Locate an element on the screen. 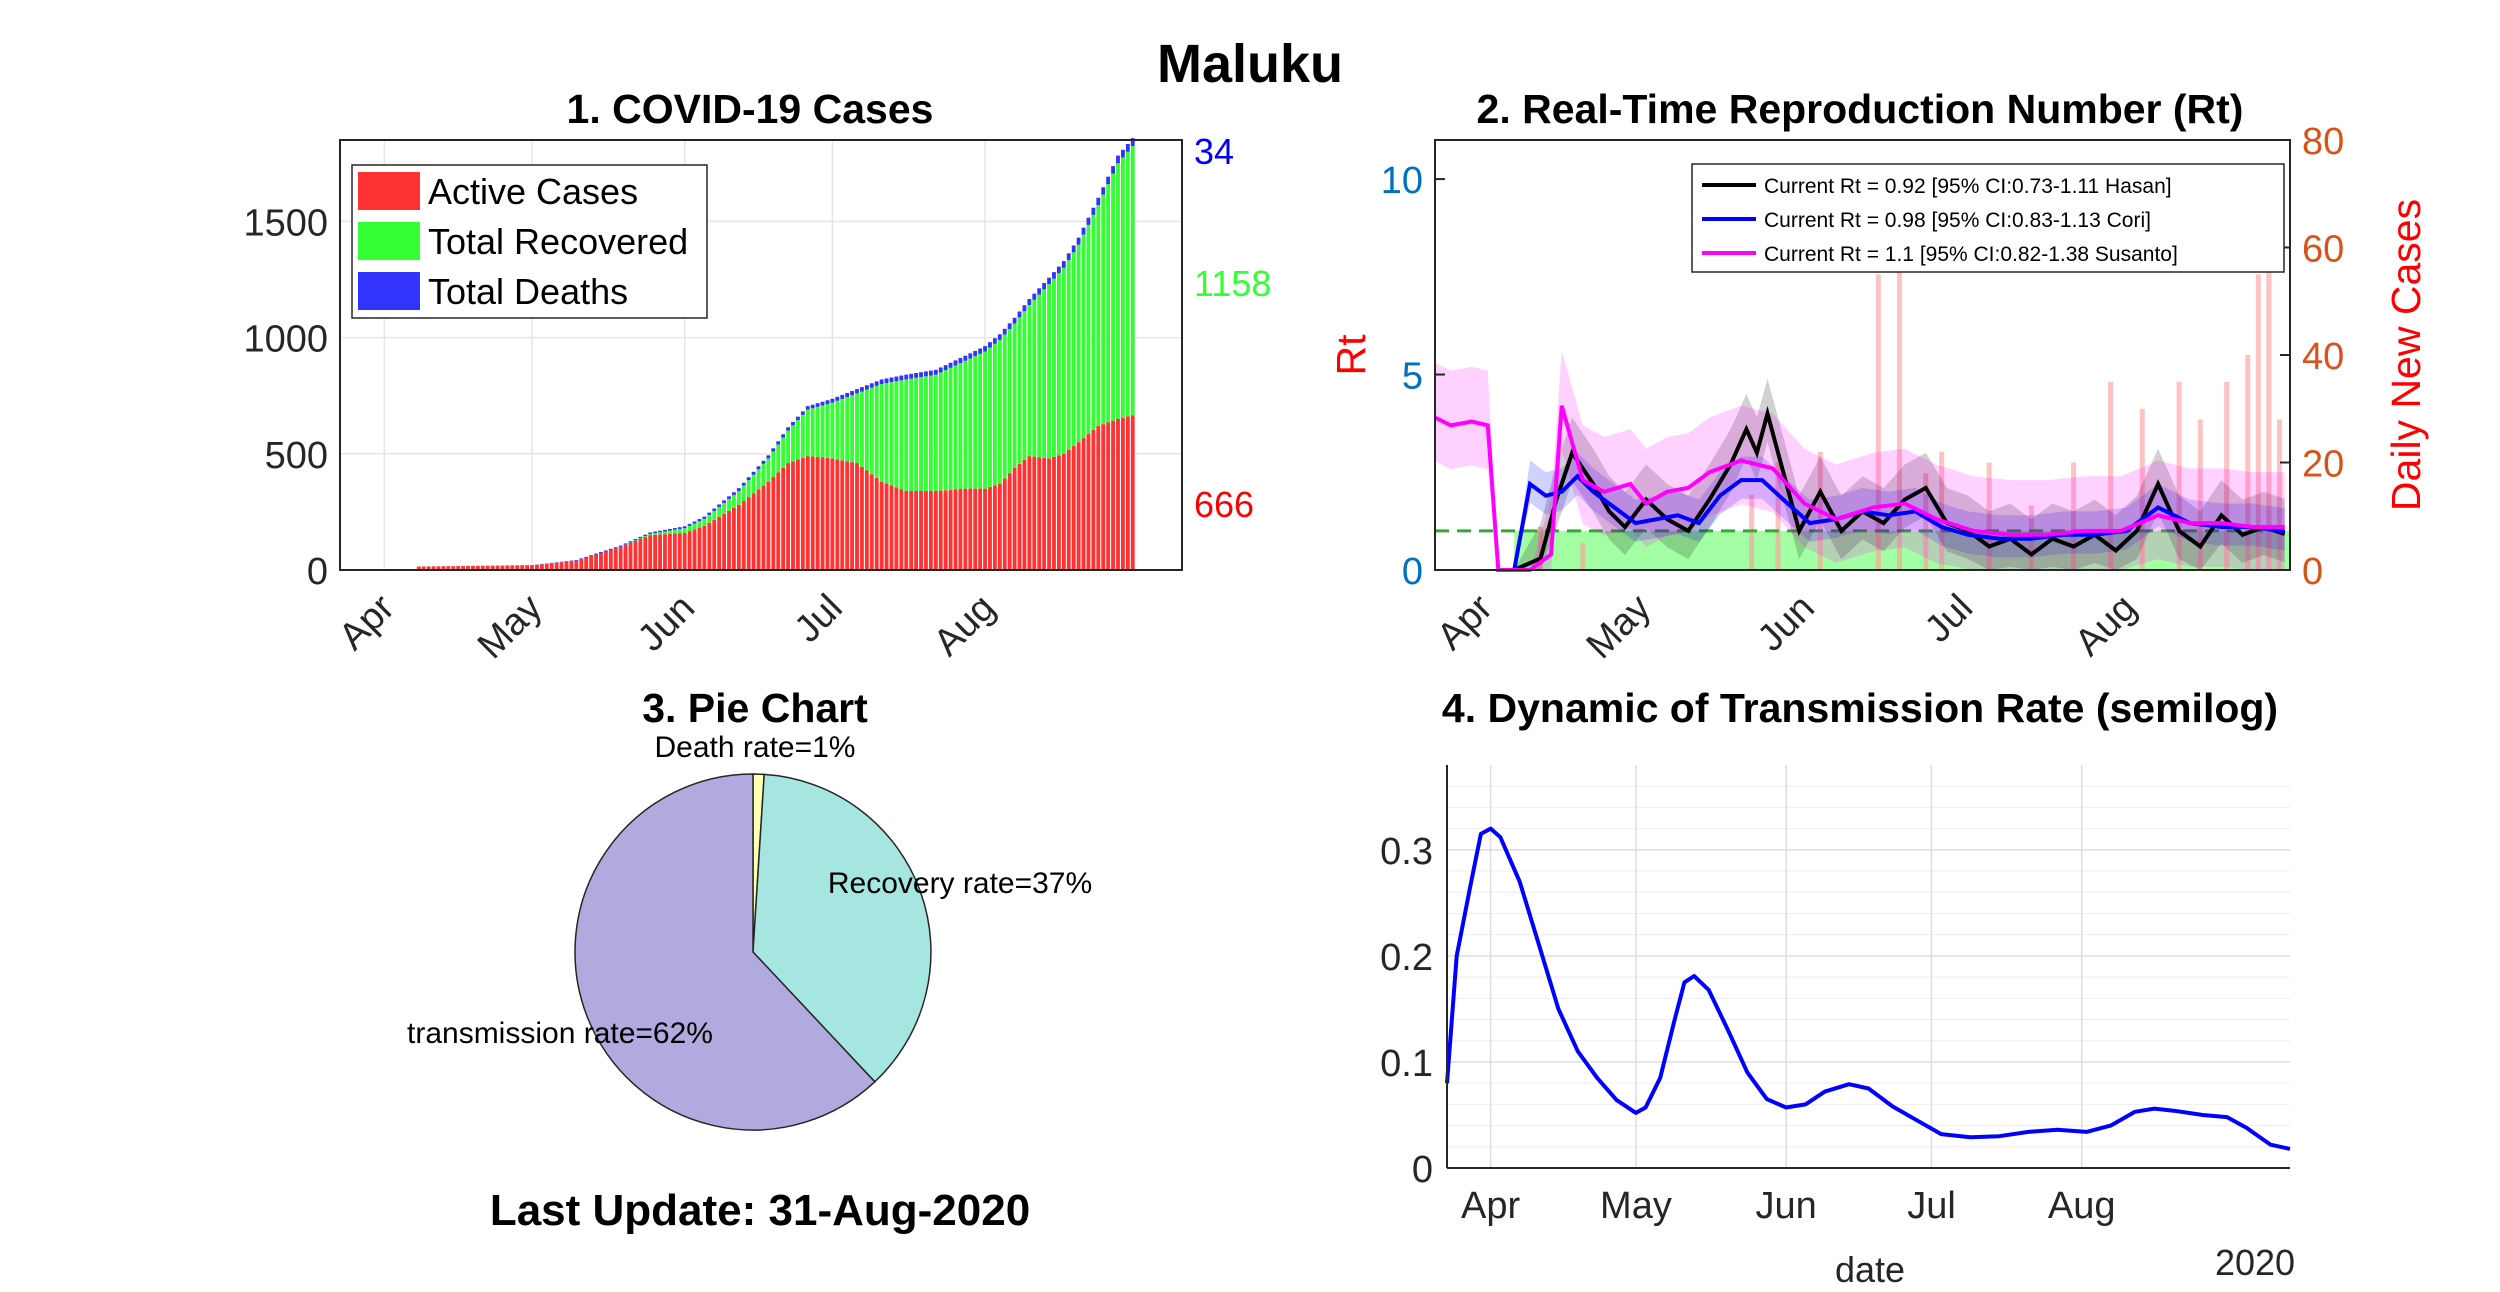  cases-x-tick-label: May is located at coordinates (510, 627).